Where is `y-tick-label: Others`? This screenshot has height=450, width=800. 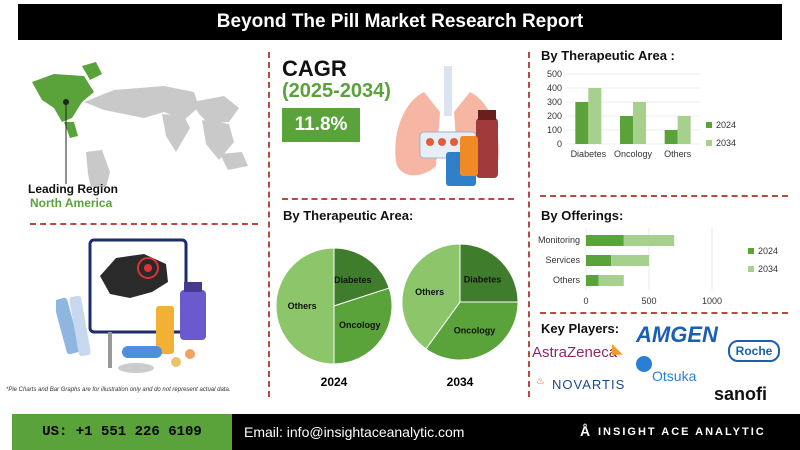 y-tick-label: Others is located at coordinates (567, 280).